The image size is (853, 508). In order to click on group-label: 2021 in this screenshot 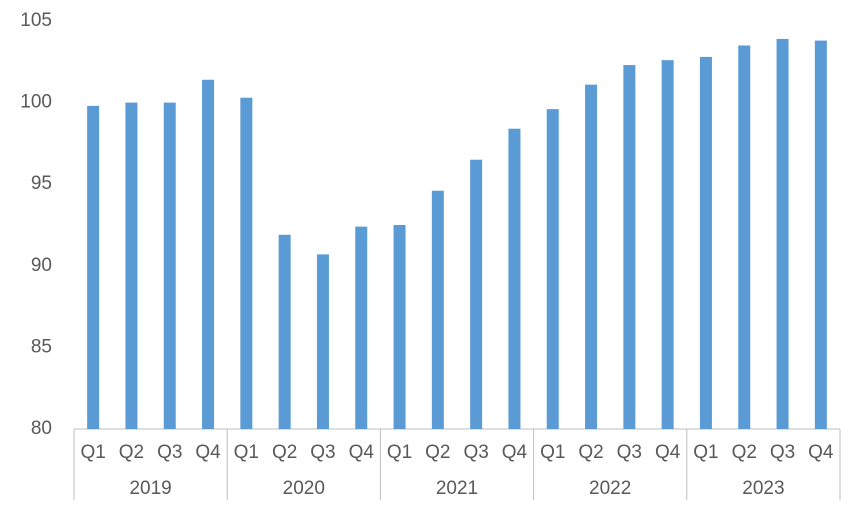, I will do `click(457, 488)`.